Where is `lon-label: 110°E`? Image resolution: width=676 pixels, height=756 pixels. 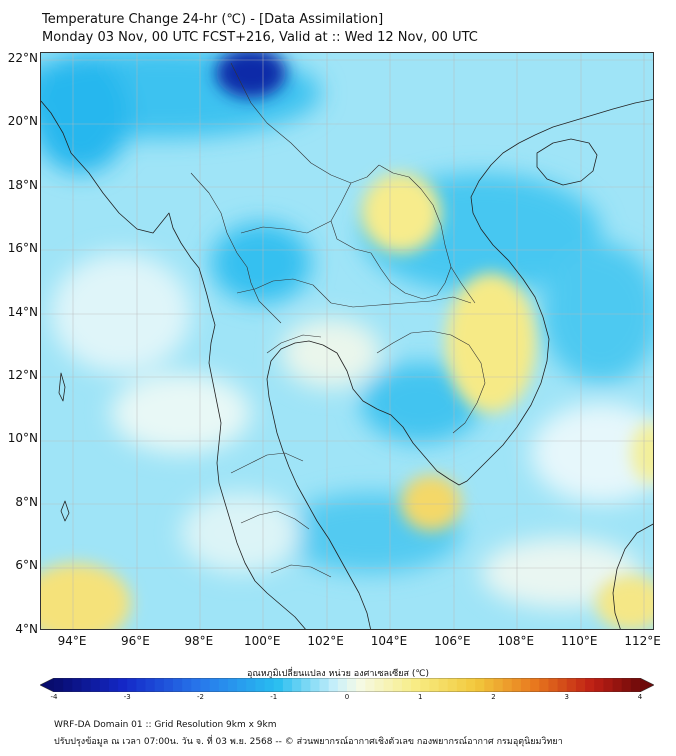 lon-label: 110°E is located at coordinates (579, 641).